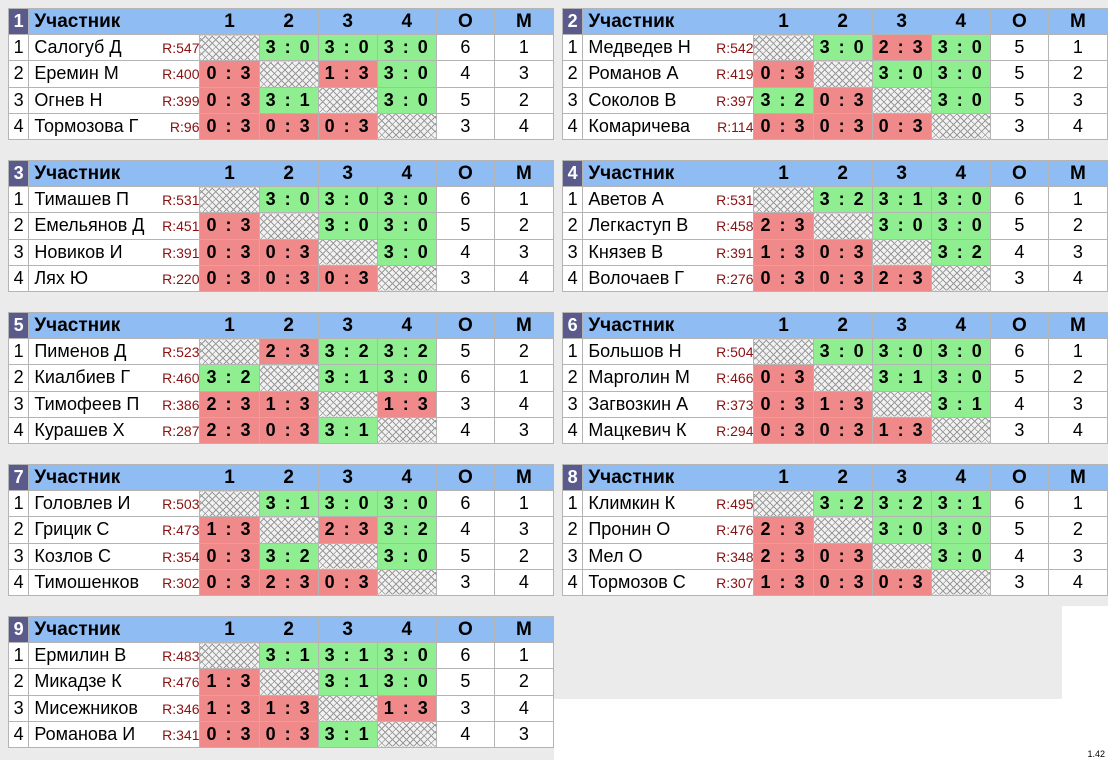  Describe the element at coordinates (114, 582) in the screenshot. I see `player-cell: Тимошенков R:302` at that location.